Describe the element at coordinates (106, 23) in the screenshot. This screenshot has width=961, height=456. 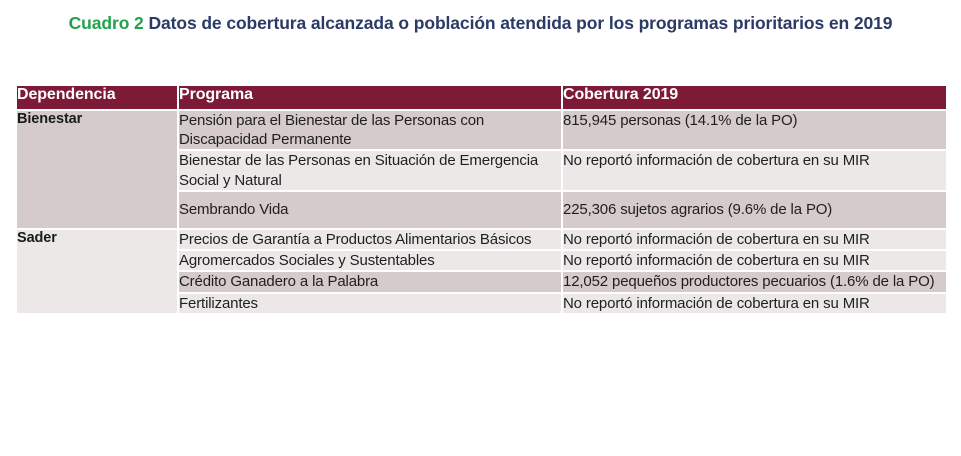
I see `title-label-cuadro: Cuadro 2` at that location.